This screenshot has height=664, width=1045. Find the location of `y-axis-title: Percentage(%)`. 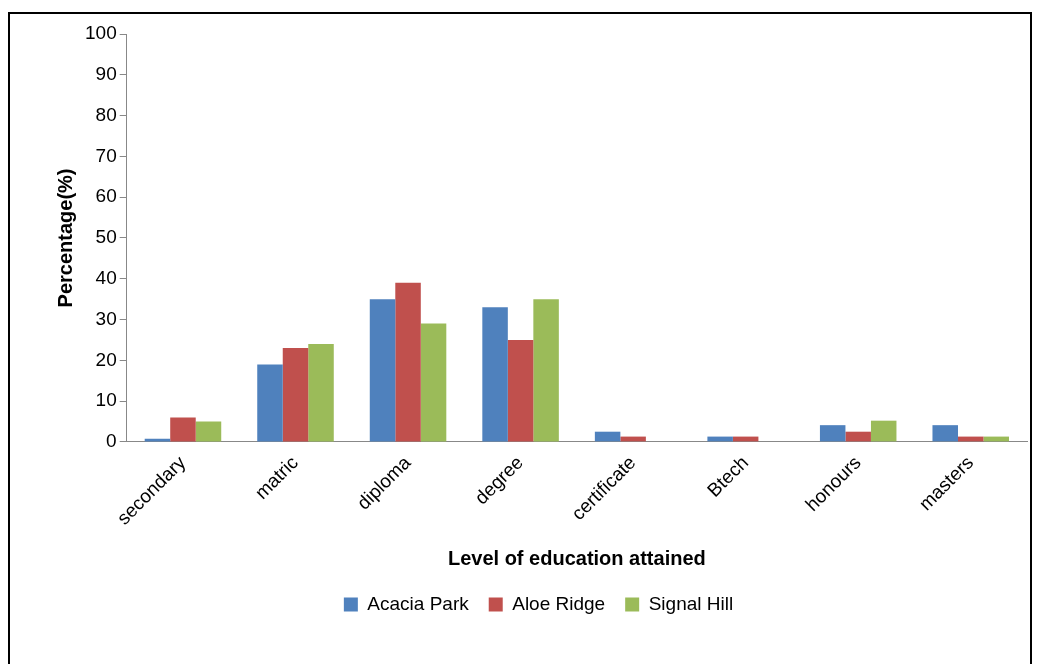

y-axis-title: Percentage(%) is located at coordinates (64, 238).